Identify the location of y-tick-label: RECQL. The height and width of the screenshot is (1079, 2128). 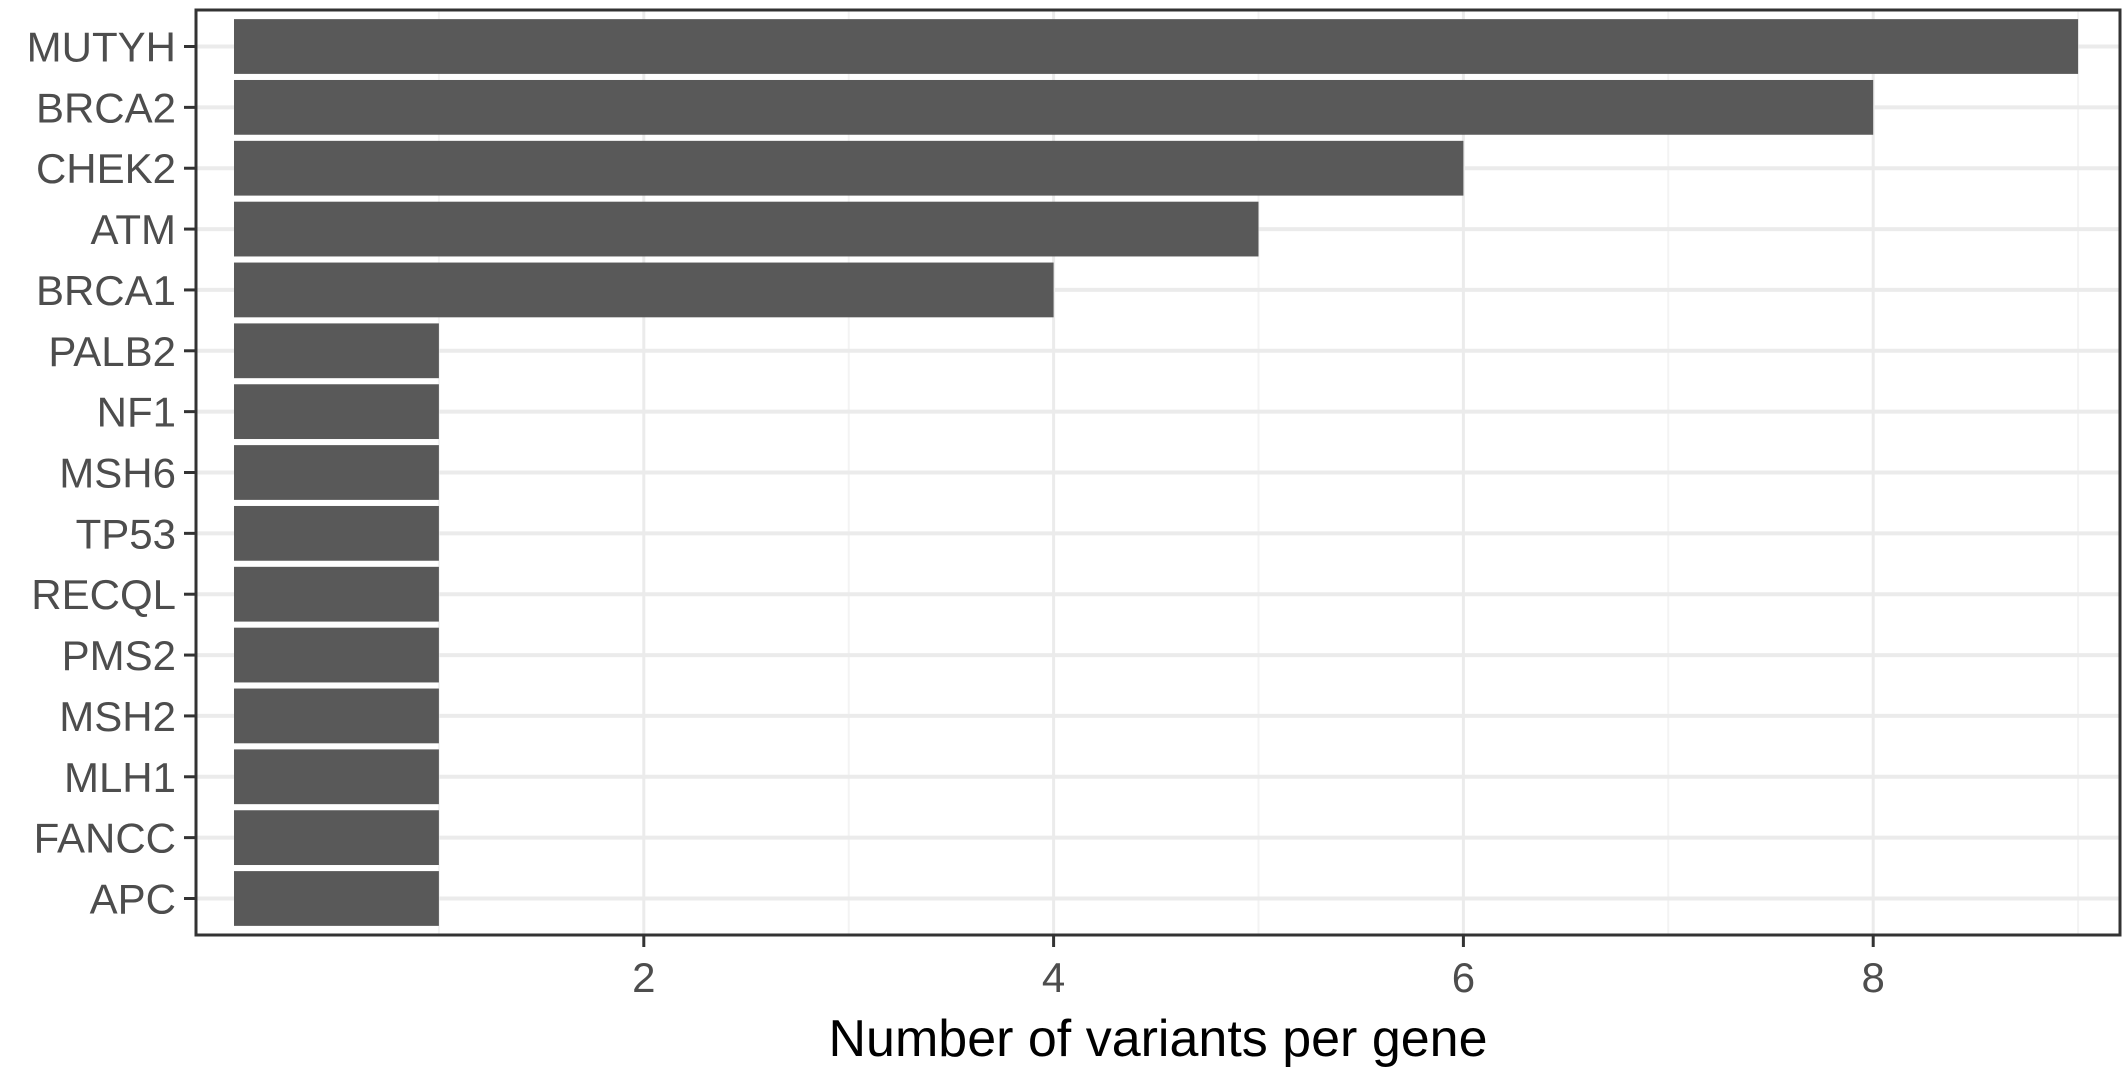
(103, 594).